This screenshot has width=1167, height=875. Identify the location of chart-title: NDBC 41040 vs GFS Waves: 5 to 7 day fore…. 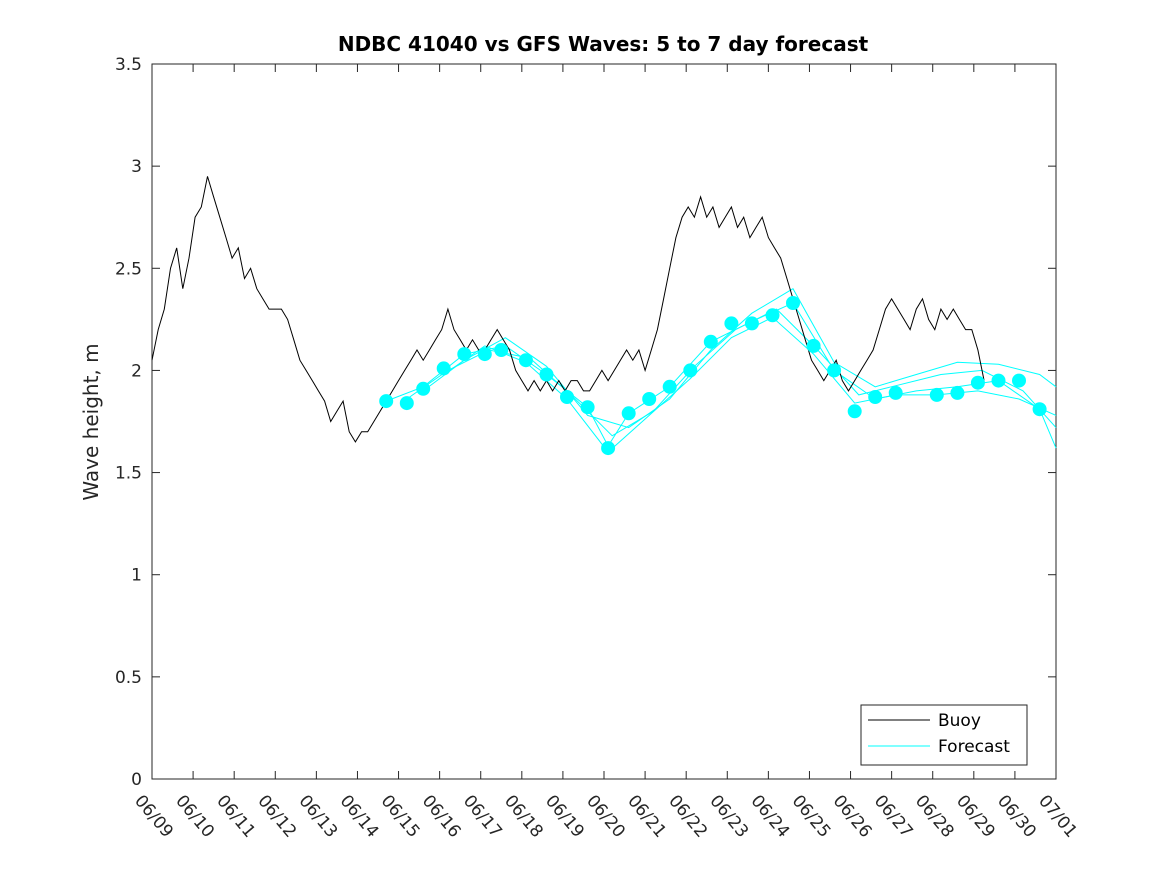
(603, 44).